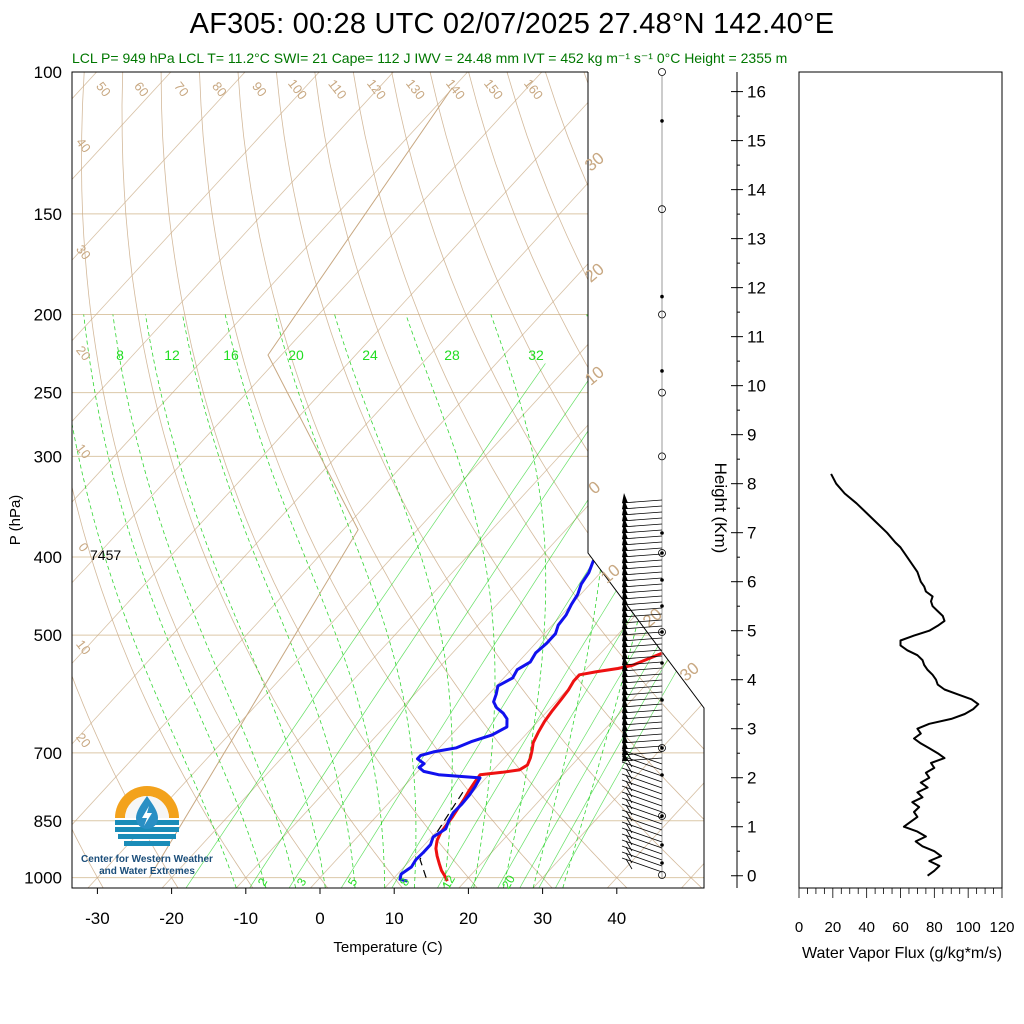 The image size is (1024, 1024). Describe the element at coordinates (219, 89) in the screenshot. I see `dry-adiabat-label: 80` at that location.